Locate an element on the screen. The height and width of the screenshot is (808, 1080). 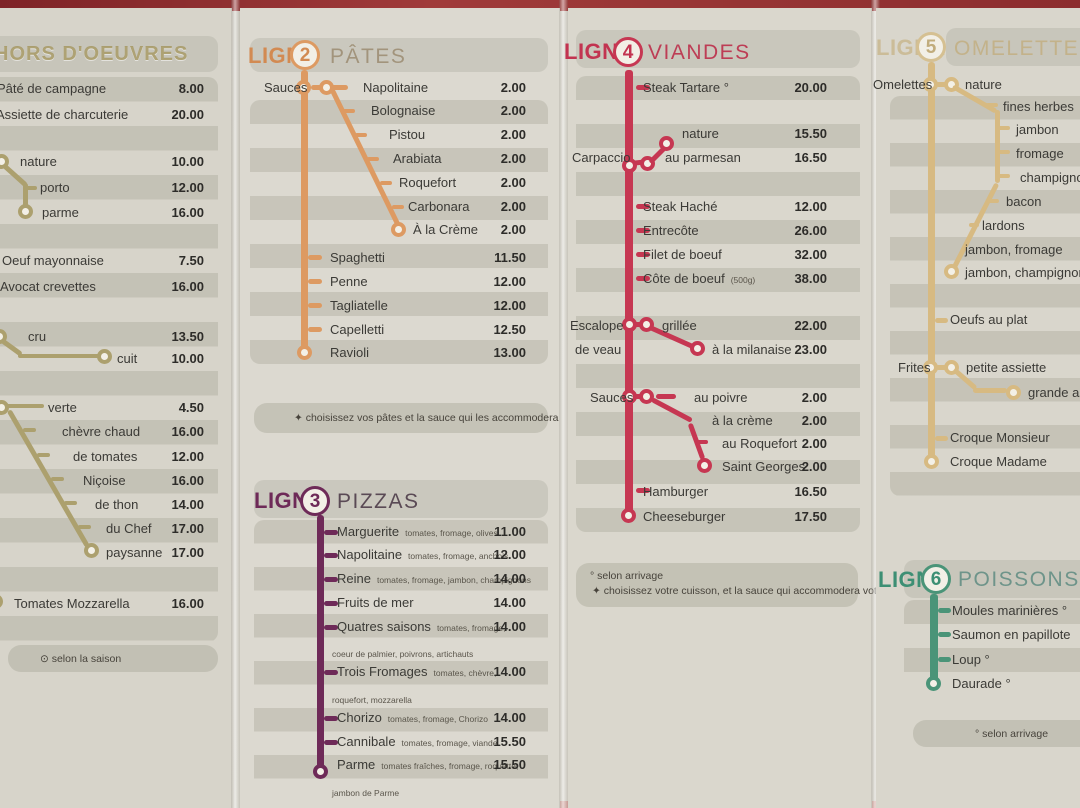
menu-cover-edge-top is located at coordinates (540, 5).